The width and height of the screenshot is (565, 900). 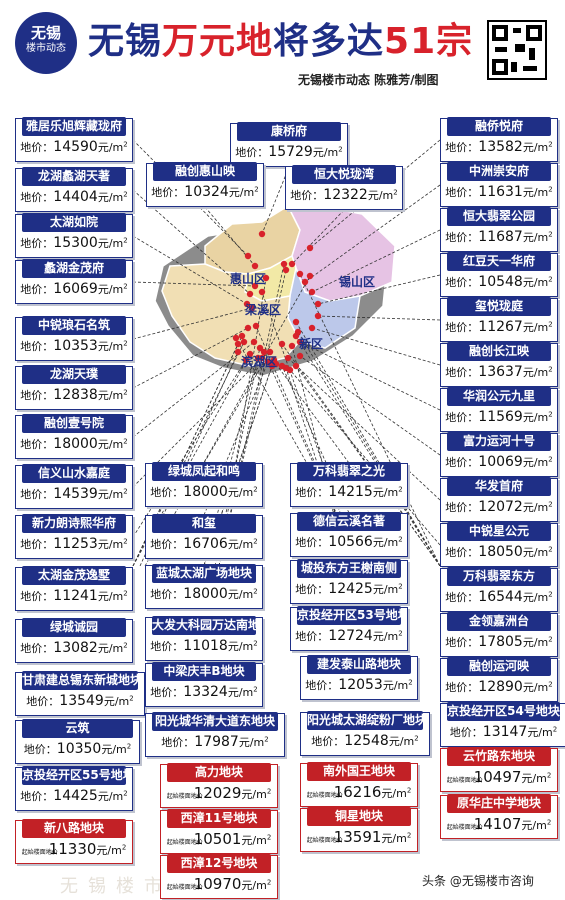 I want to click on land-plot-card: 绿城诚园 地价：13082元/m2, so click(x=74, y=640).